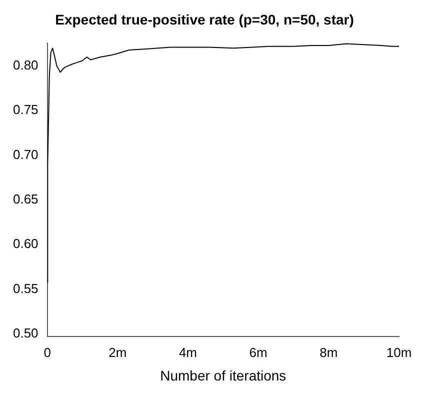 Image resolution: width=423 pixels, height=399 pixels. I want to click on x-tick-label: 6m, so click(258, 352).